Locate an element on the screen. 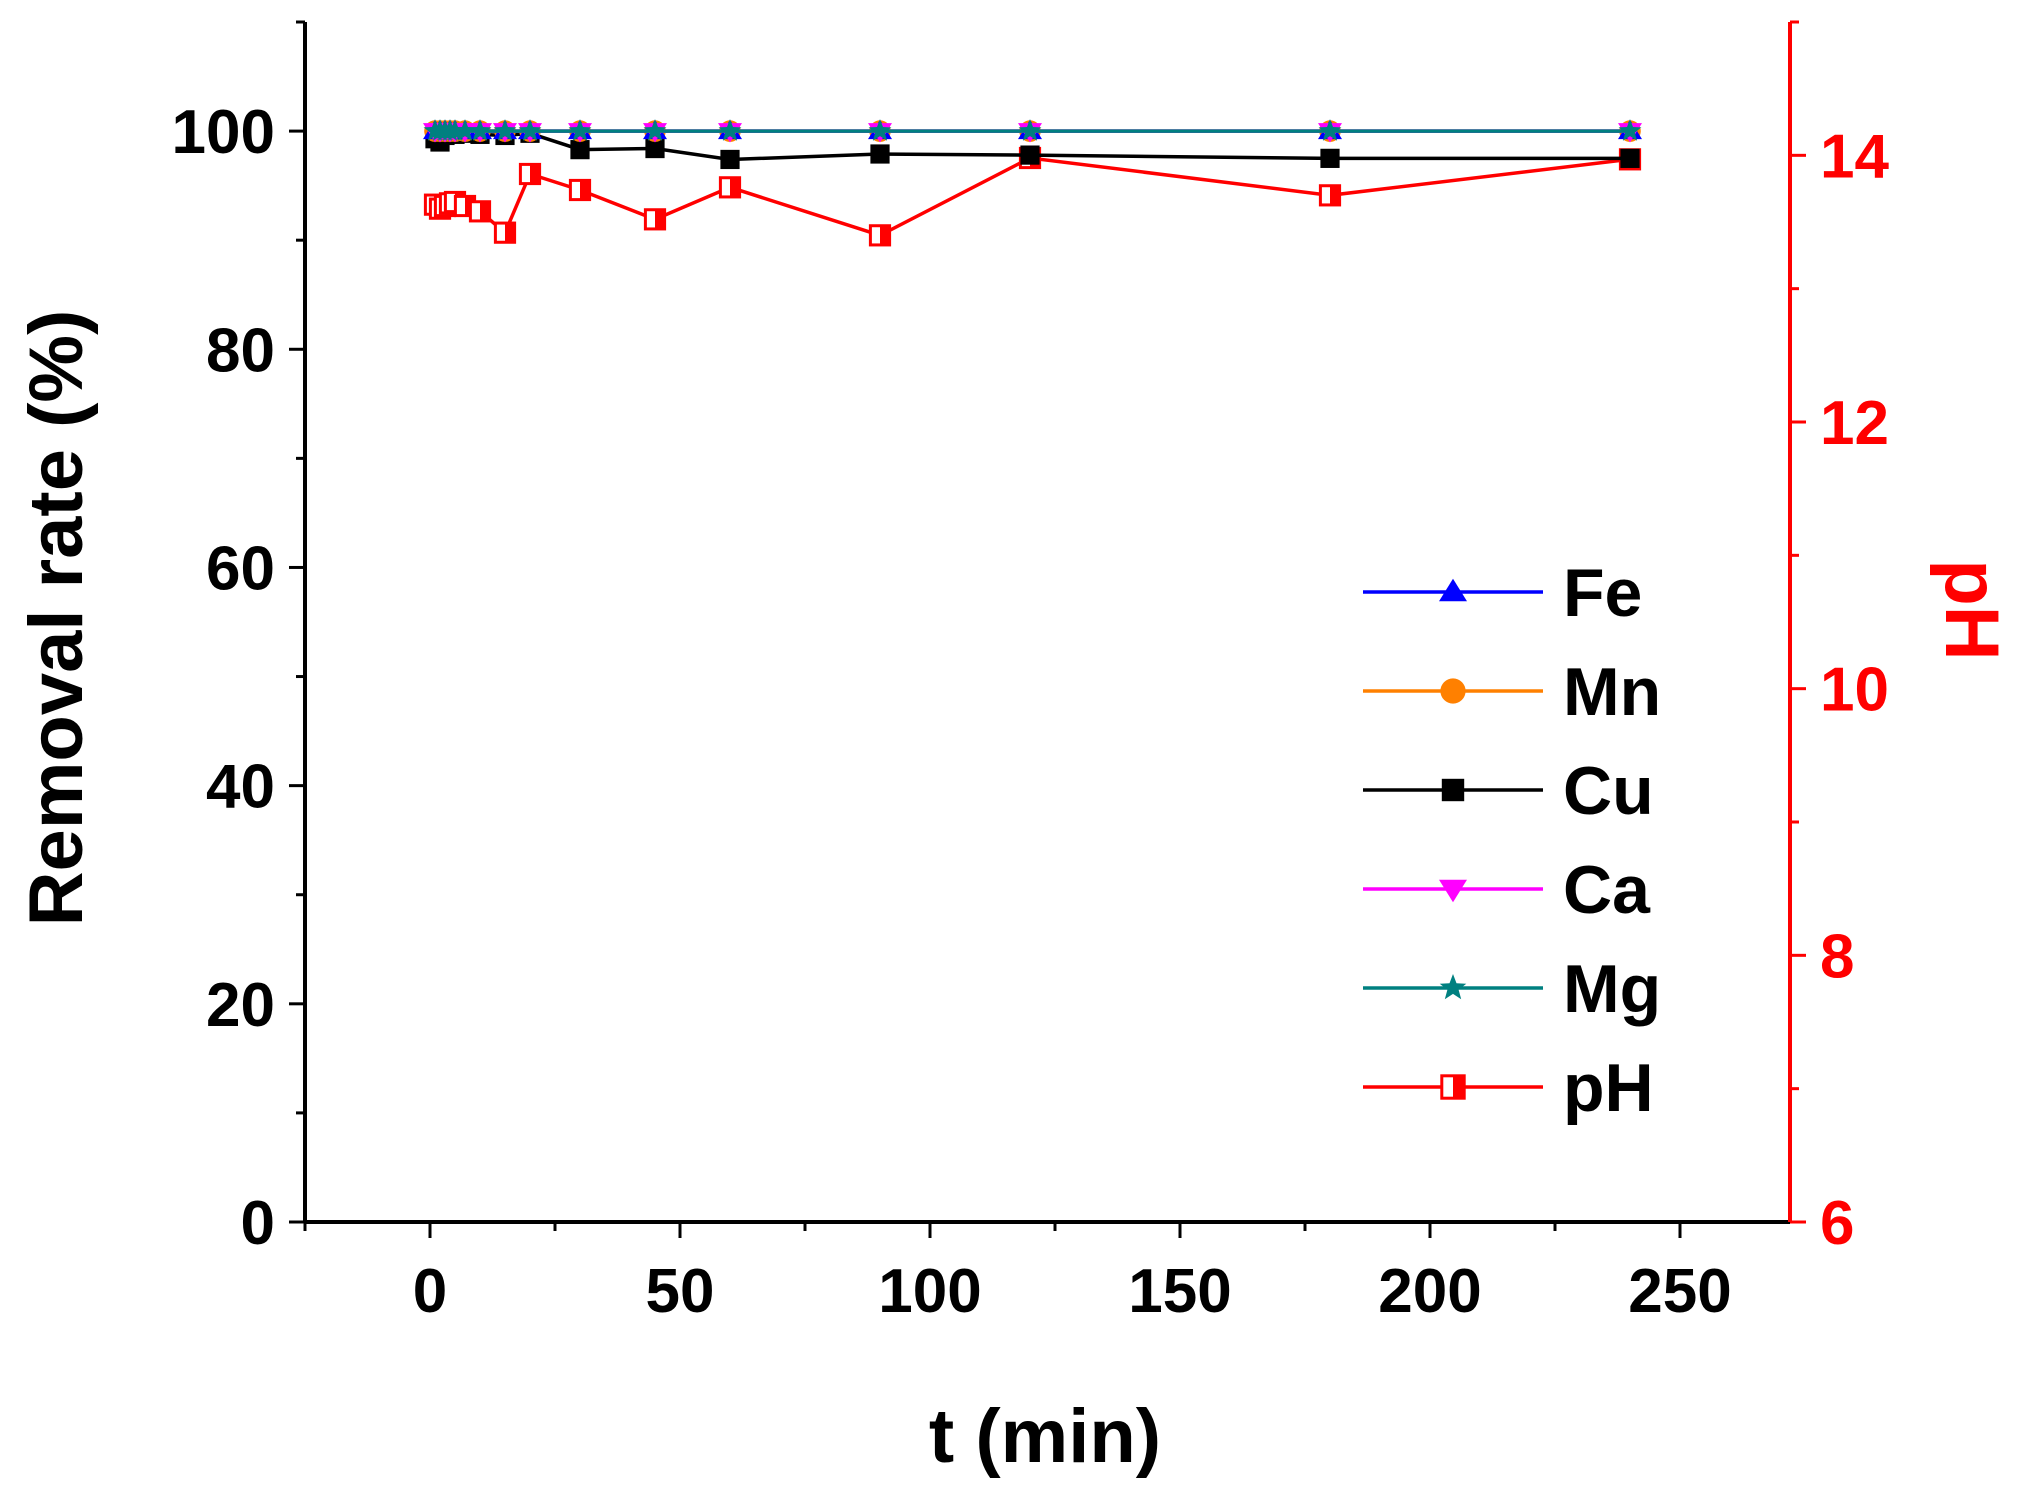  legend-marker-cu is located at coordinates (1453, 790).